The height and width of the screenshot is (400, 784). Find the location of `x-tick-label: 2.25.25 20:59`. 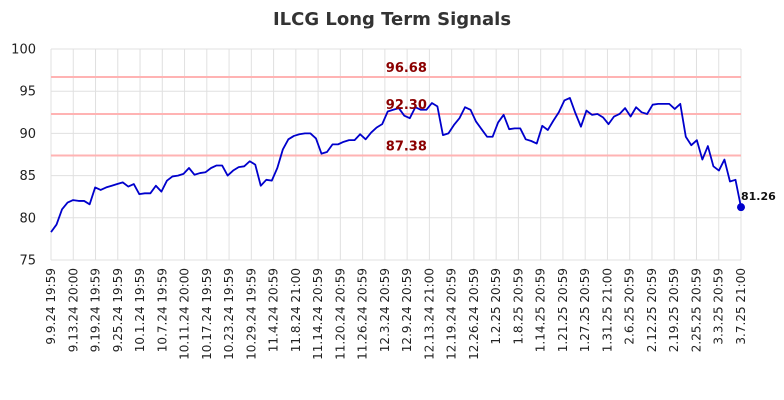

x-tick-label: 2.25.25 20:59 is located at coordinates (696, 310).